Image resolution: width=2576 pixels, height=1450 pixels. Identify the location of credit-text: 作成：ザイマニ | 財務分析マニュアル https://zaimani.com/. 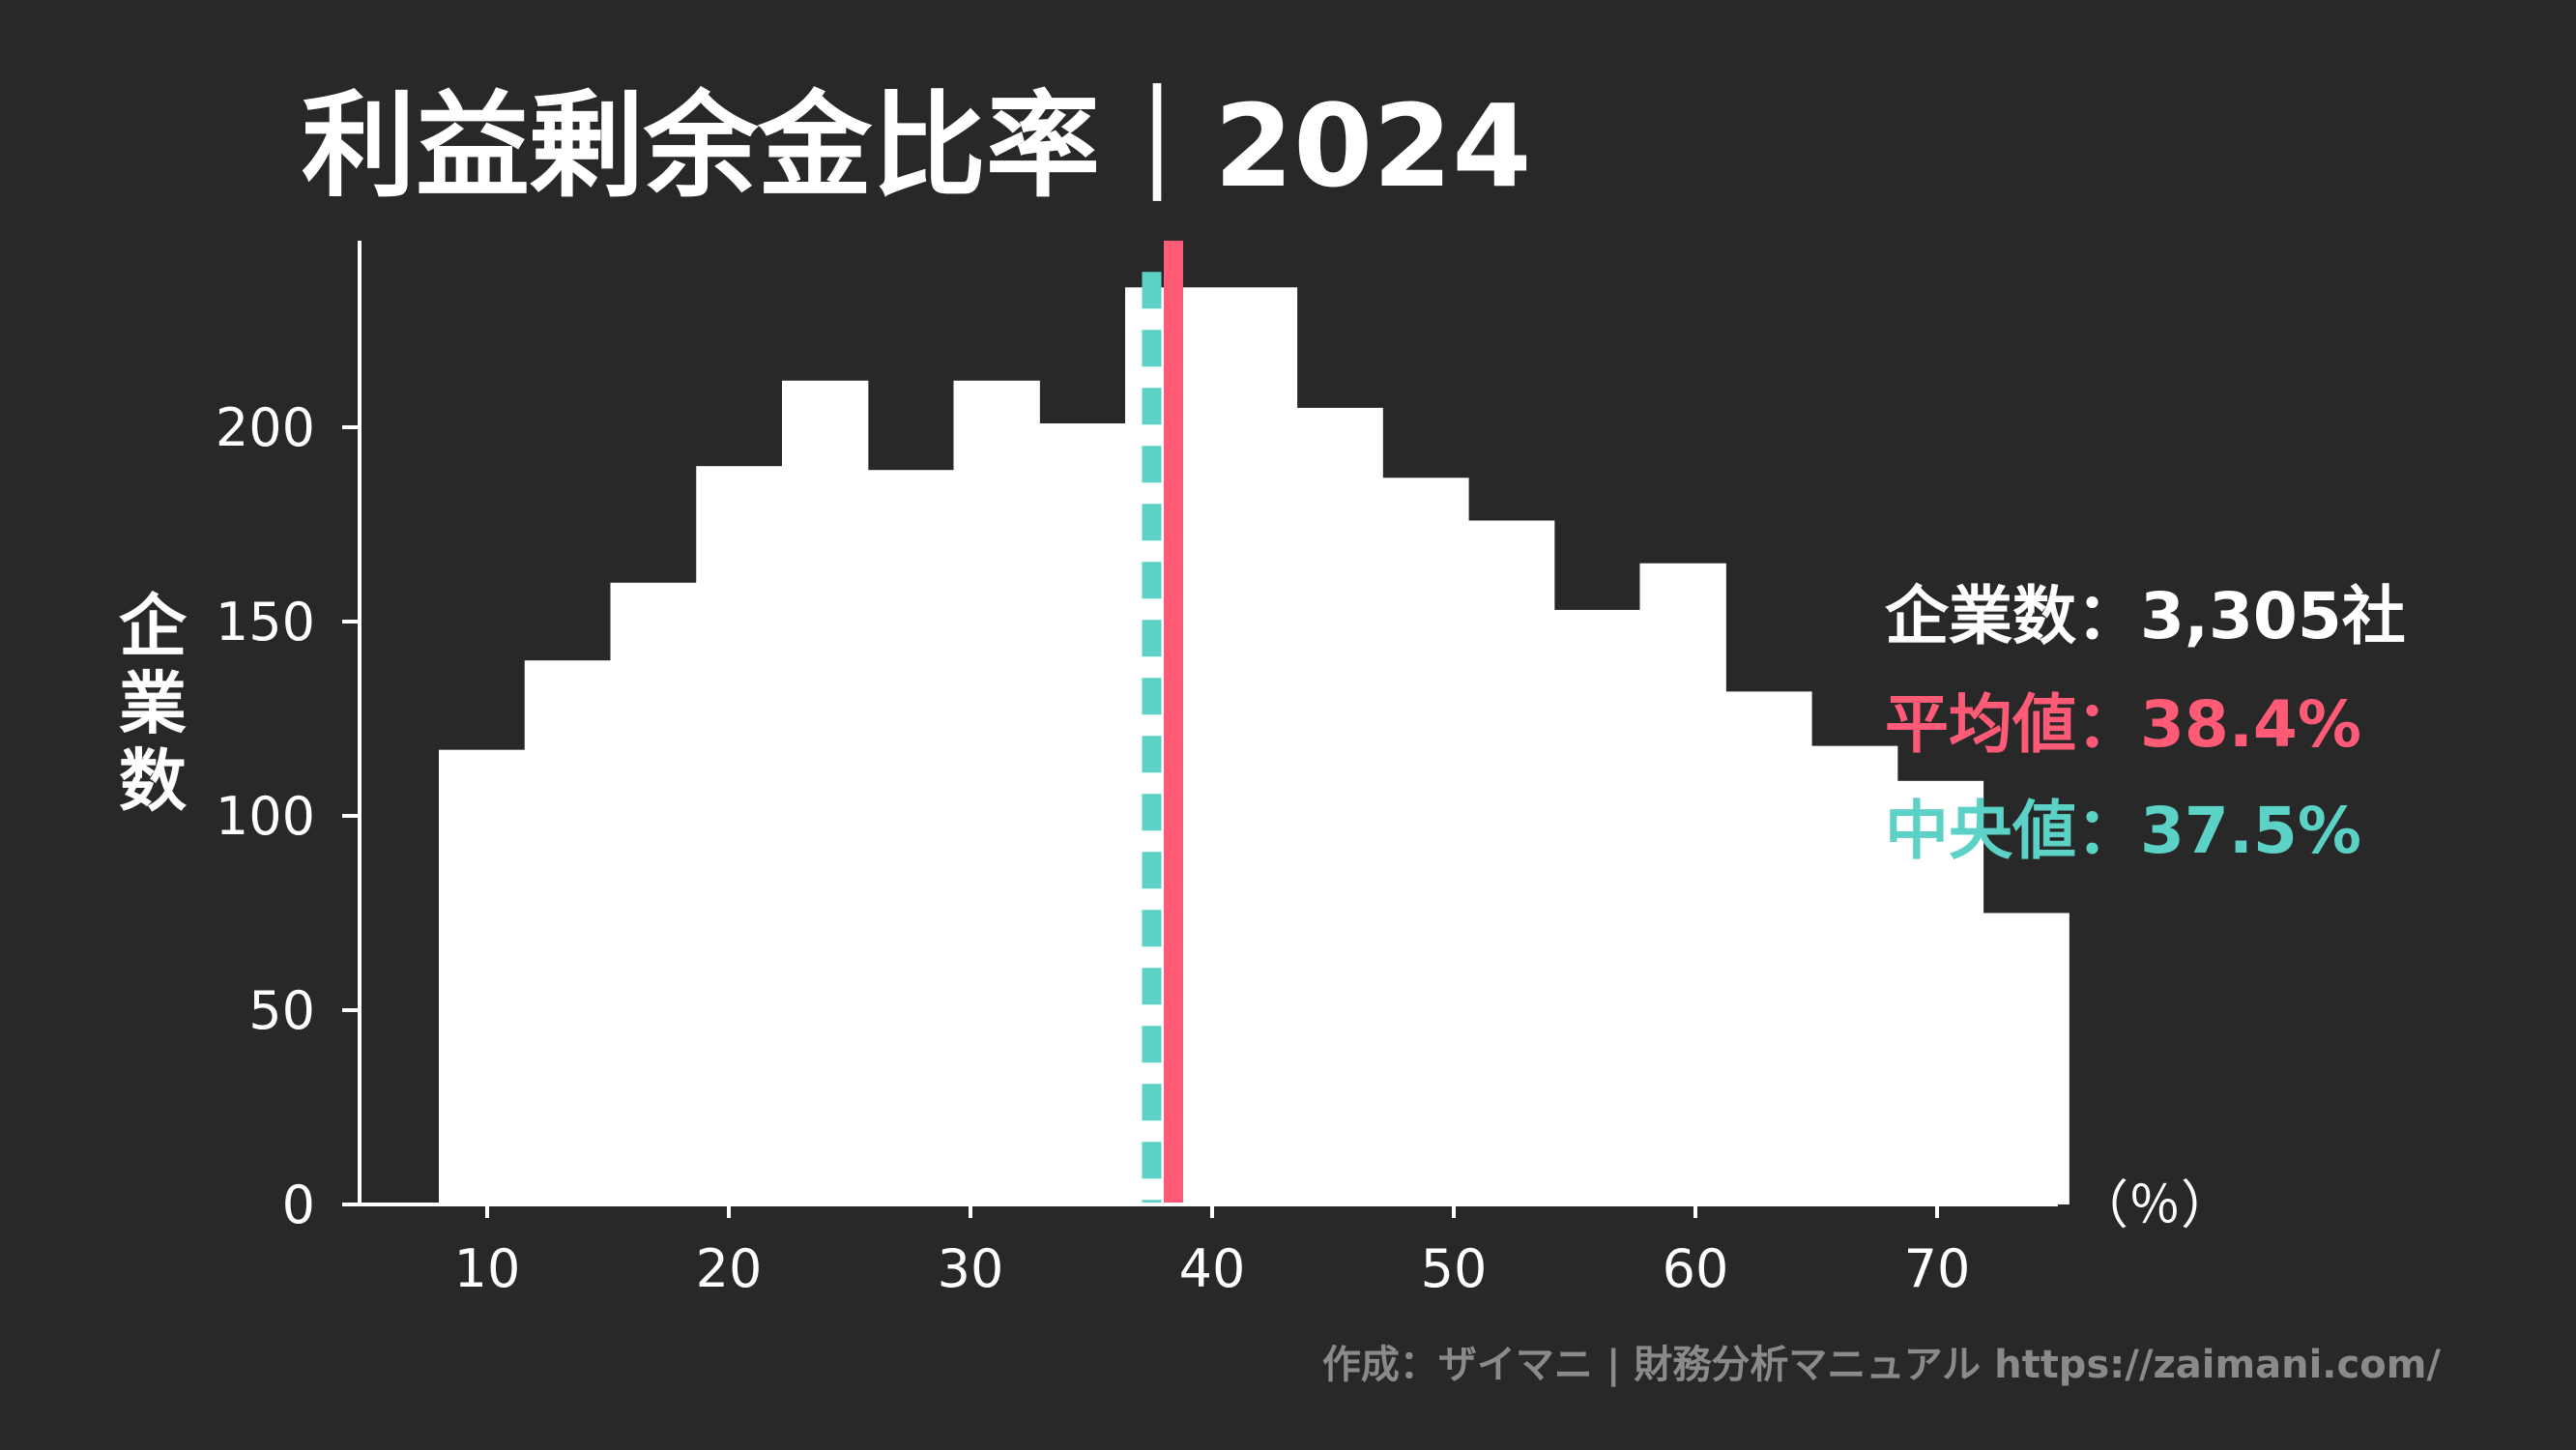
(1881, 1366).